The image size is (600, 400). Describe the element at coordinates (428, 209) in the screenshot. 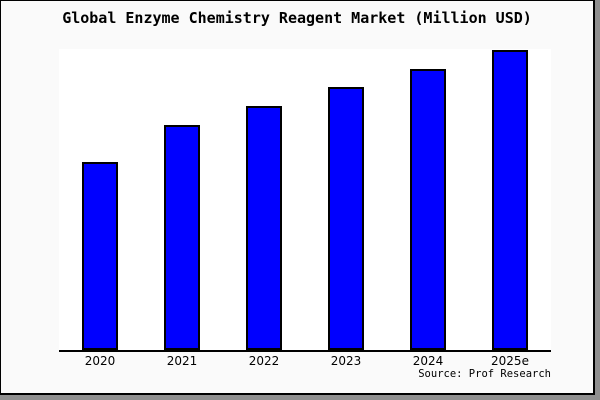

I see `bar-2024` at that location.